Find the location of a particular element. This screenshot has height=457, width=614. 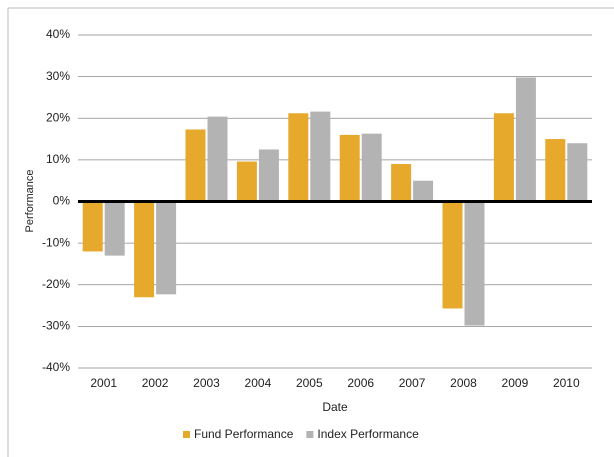

y-tick-label: -20% is located at coordinates (56, 284).